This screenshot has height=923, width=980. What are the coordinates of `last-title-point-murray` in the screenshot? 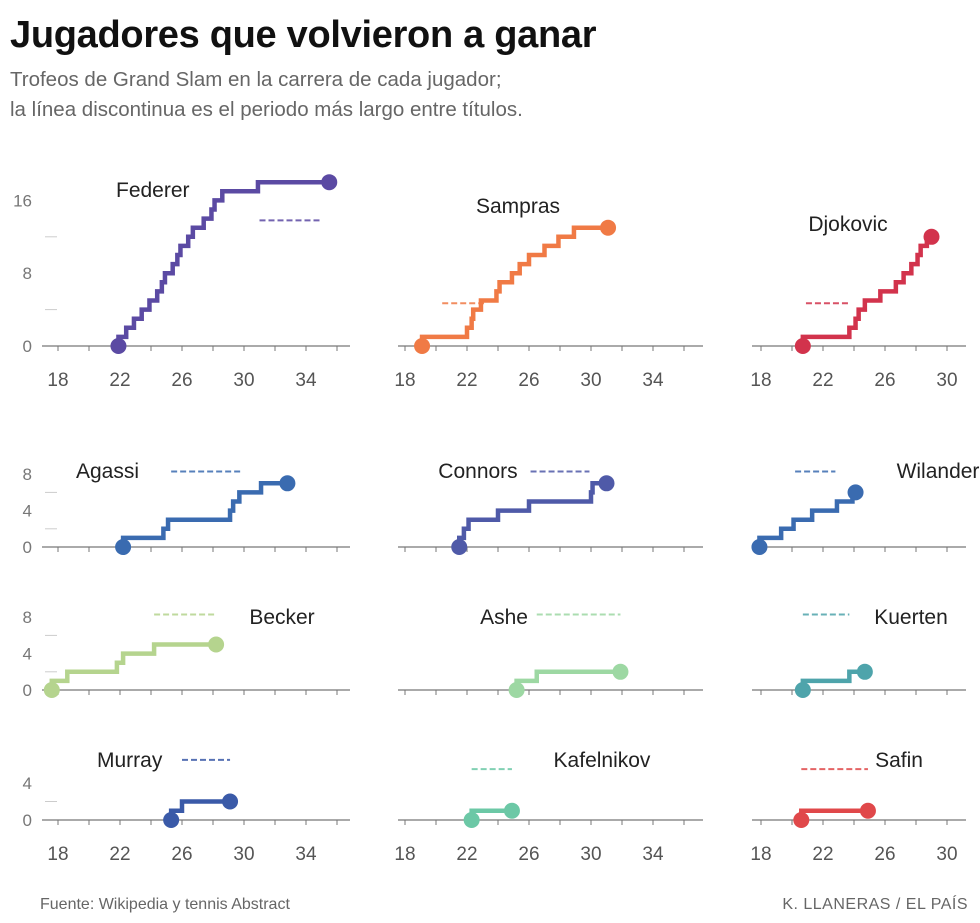 It's located at (230, 801).